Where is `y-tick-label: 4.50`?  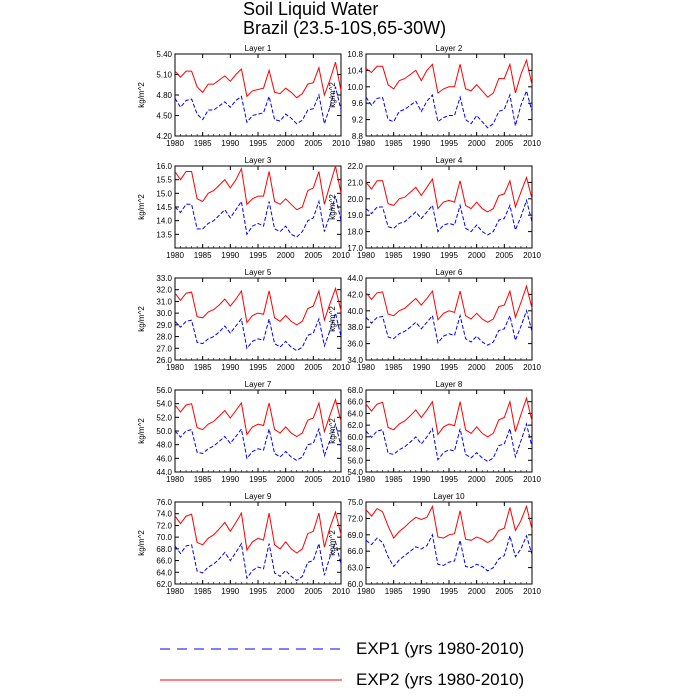
y-tick-label: 4.50 is located at coordinates (164, 116).